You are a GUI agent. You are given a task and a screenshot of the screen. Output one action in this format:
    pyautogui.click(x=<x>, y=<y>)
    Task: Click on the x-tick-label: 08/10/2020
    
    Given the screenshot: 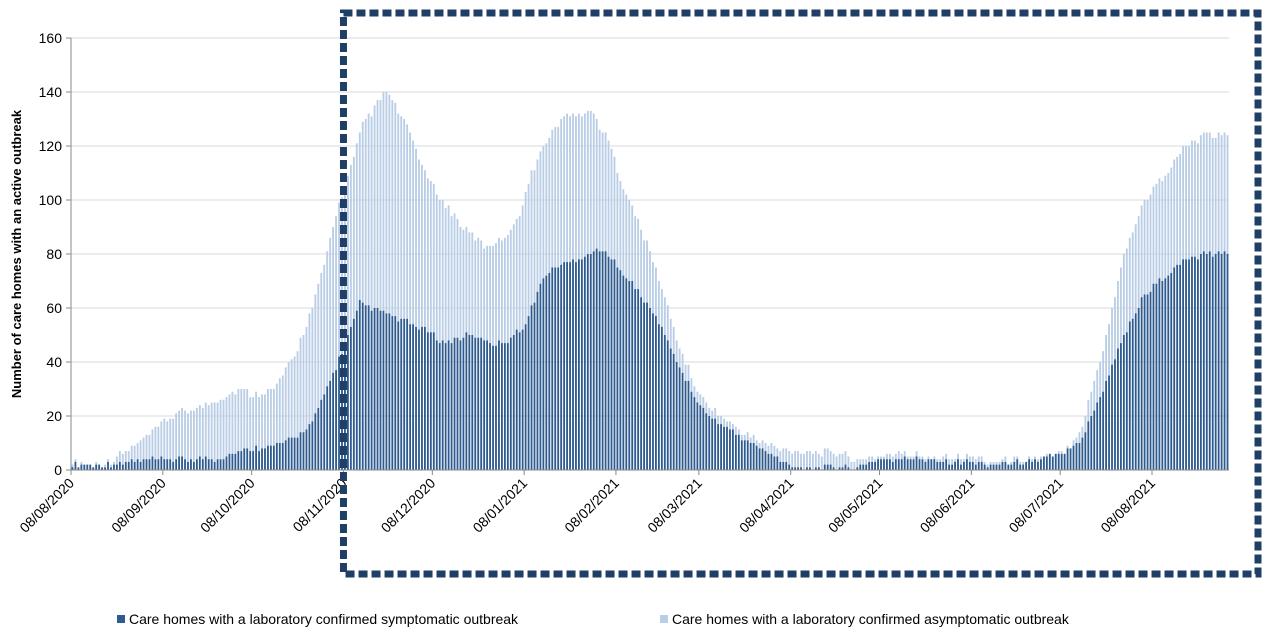 What is the action you would take?
    pyautogui.click(x=227, y=505)
    